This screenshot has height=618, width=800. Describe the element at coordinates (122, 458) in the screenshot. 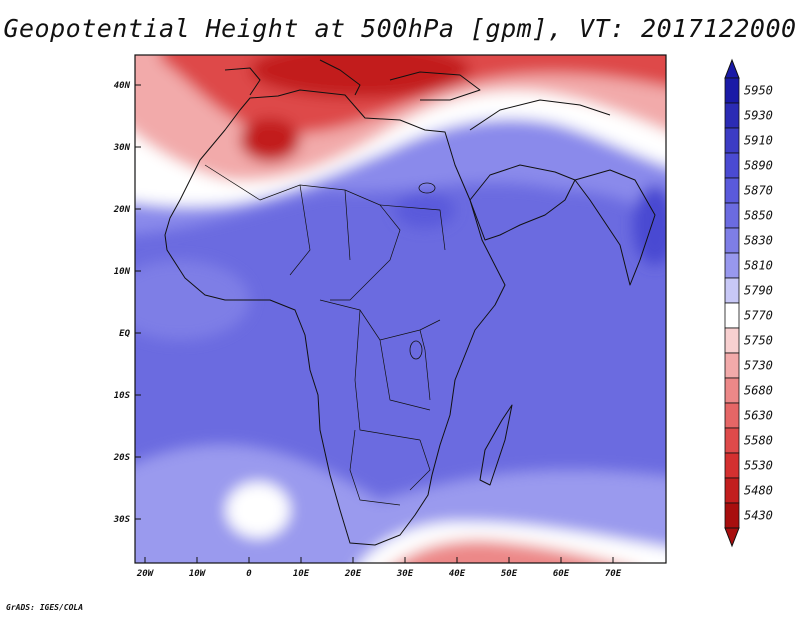

I see `lat-label: 20S` at that location.